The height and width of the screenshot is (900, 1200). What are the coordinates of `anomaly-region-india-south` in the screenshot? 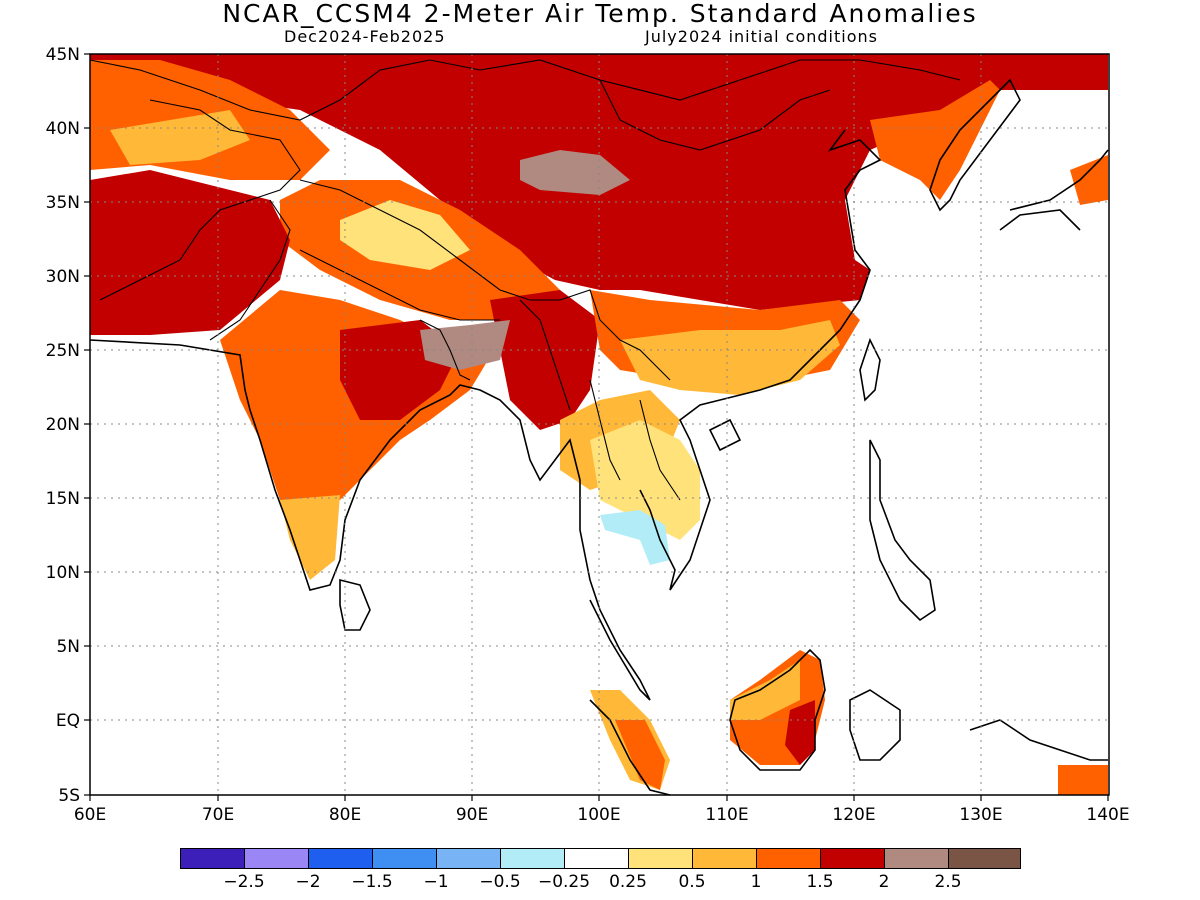 It's located at (310, 537).